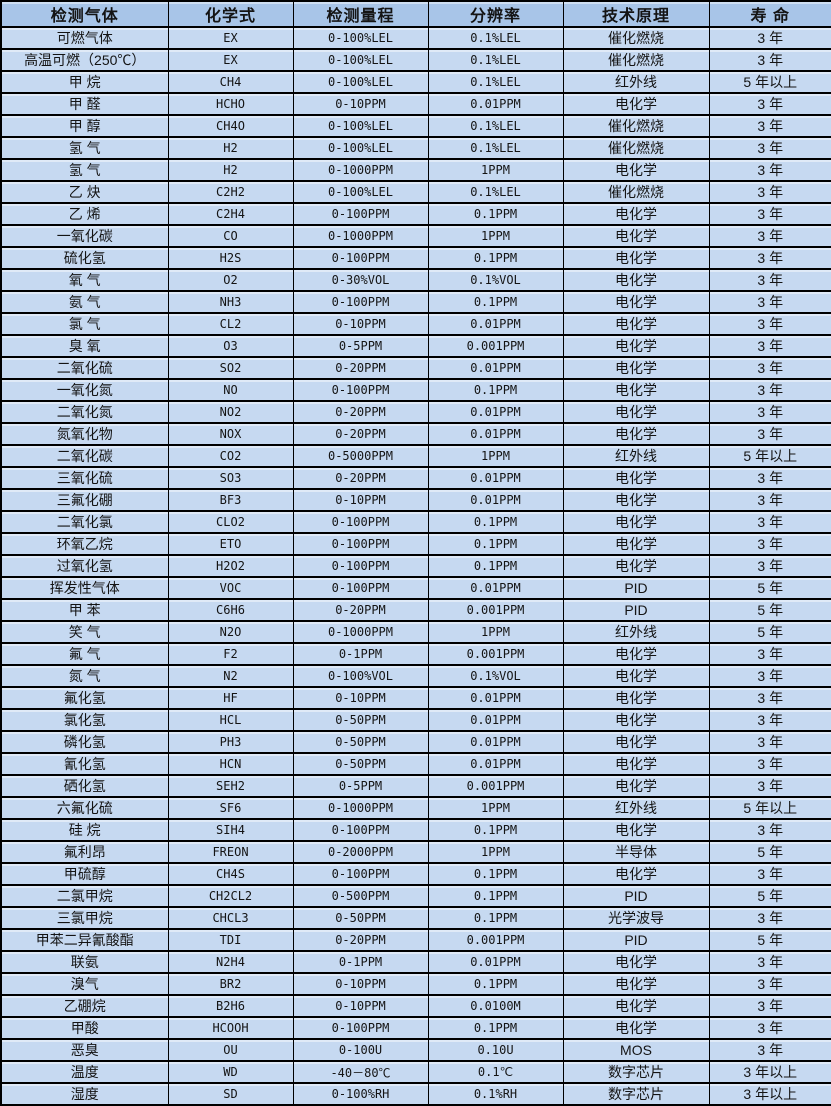 This screenshot has height=1106, width=831. Describe the element at coordinates (230, 918) in the screenshot. I see `cell-formula: CHCL3` at that location.